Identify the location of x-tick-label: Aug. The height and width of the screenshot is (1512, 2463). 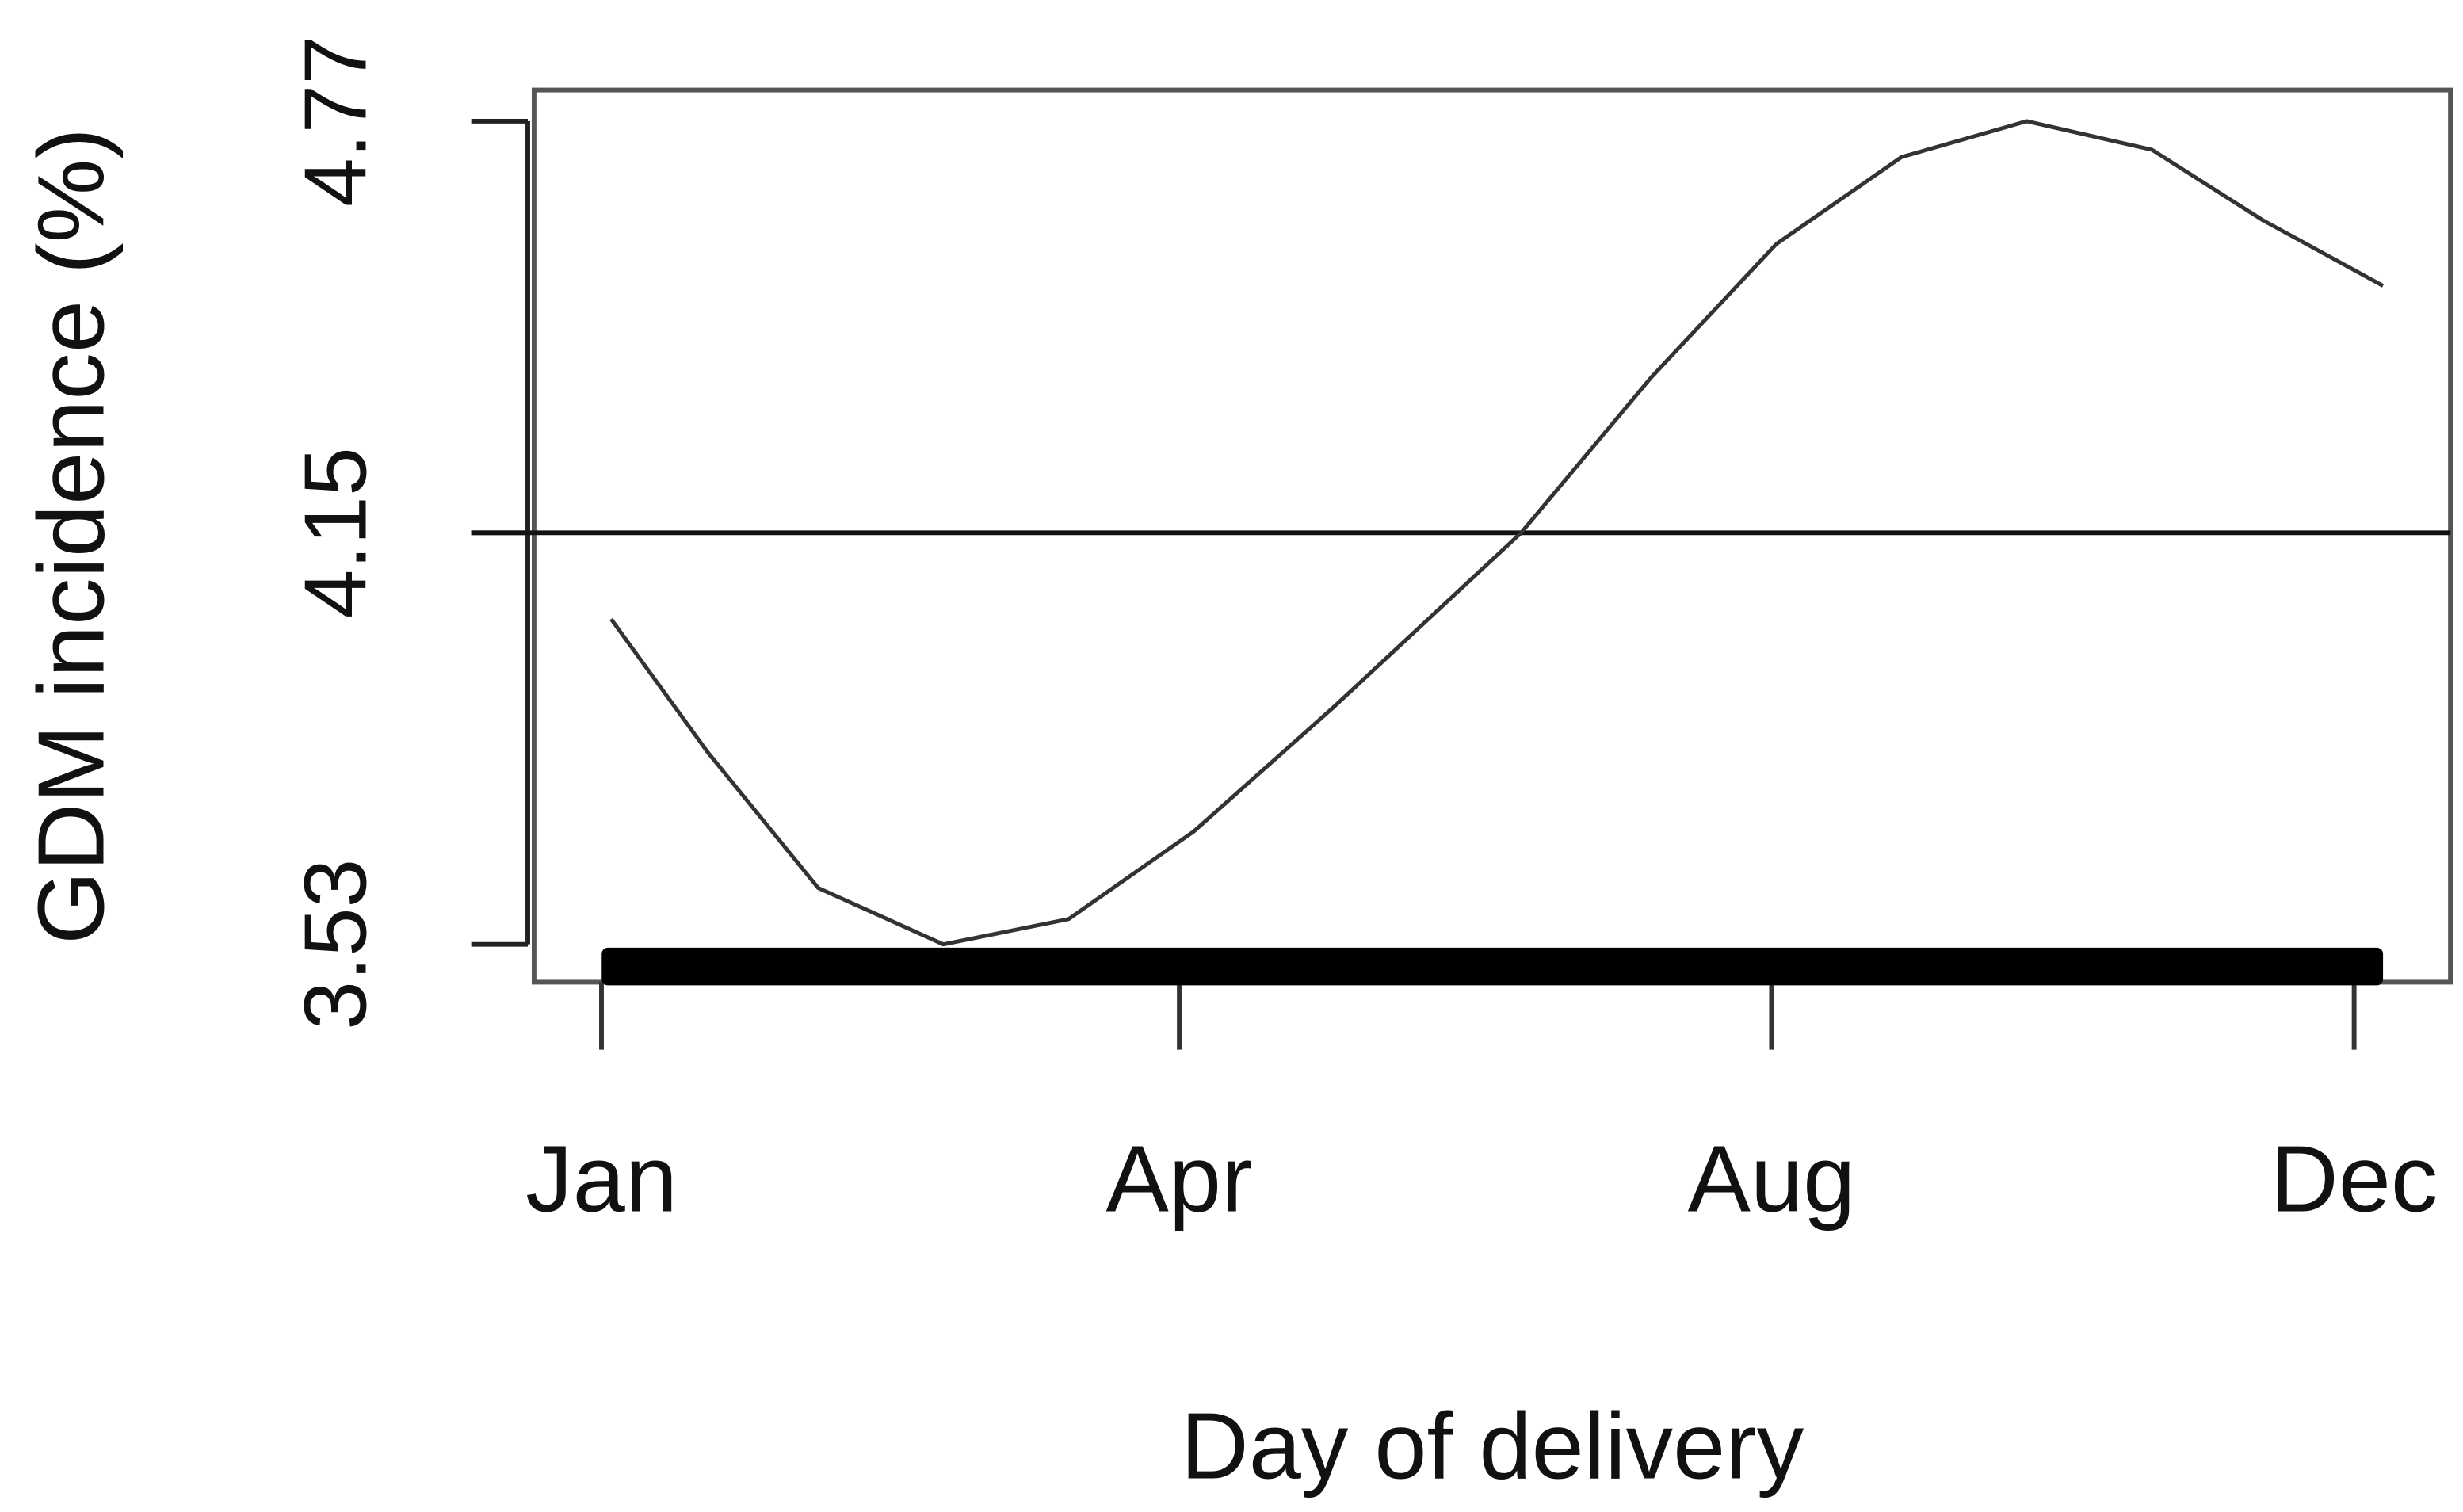
(1772, 1179).